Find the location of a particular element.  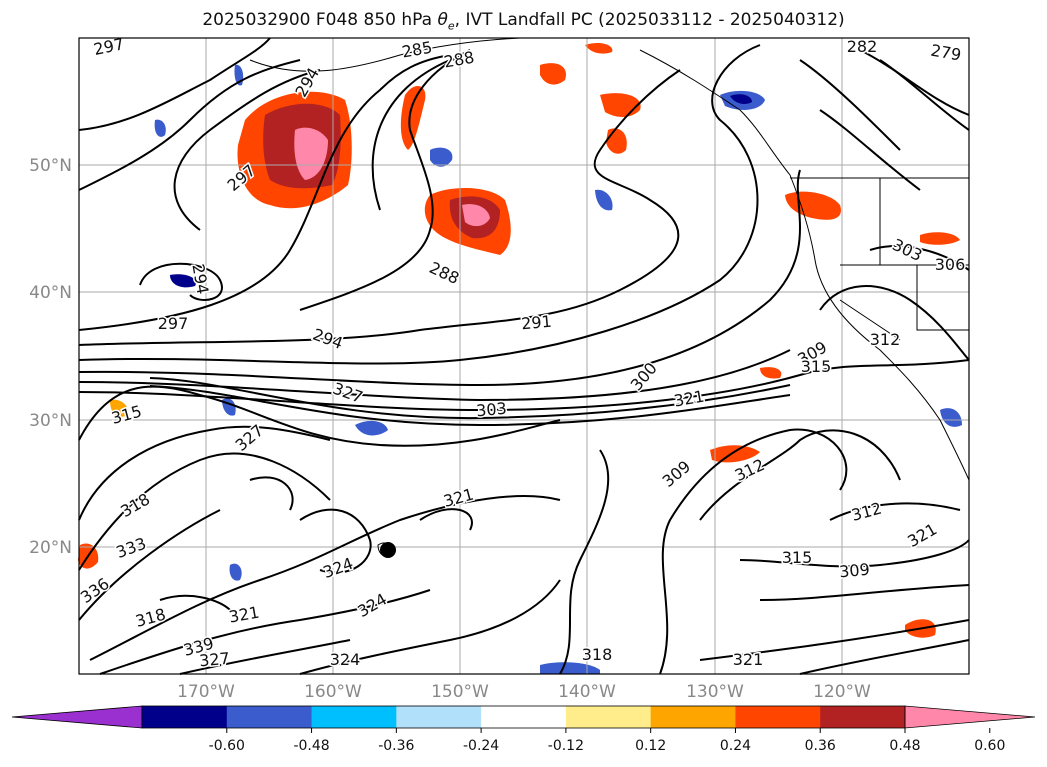

contour-label: 318 is located at coordinates (597, 654).